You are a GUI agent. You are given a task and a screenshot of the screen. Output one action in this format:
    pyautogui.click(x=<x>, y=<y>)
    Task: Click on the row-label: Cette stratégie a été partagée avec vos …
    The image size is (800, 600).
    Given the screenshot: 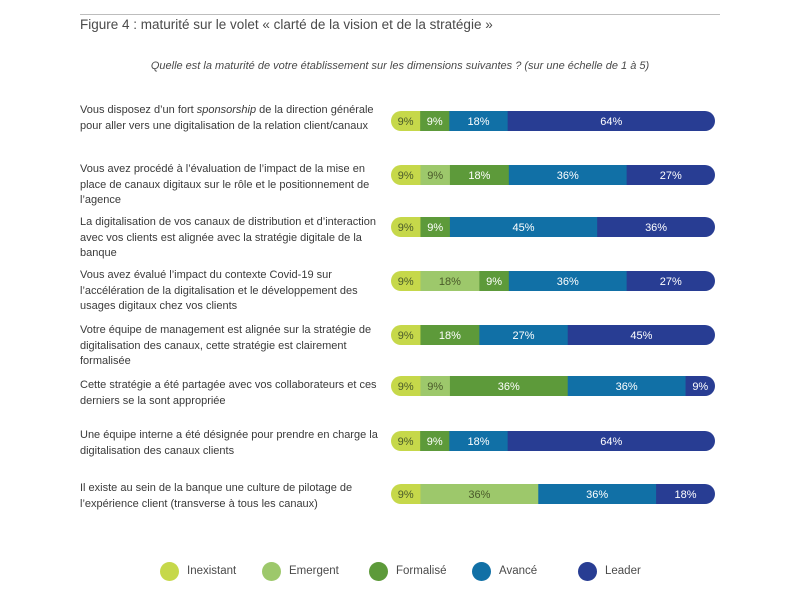 What is the action you would take?
    pyautogui.click(x=230, y=393)
    